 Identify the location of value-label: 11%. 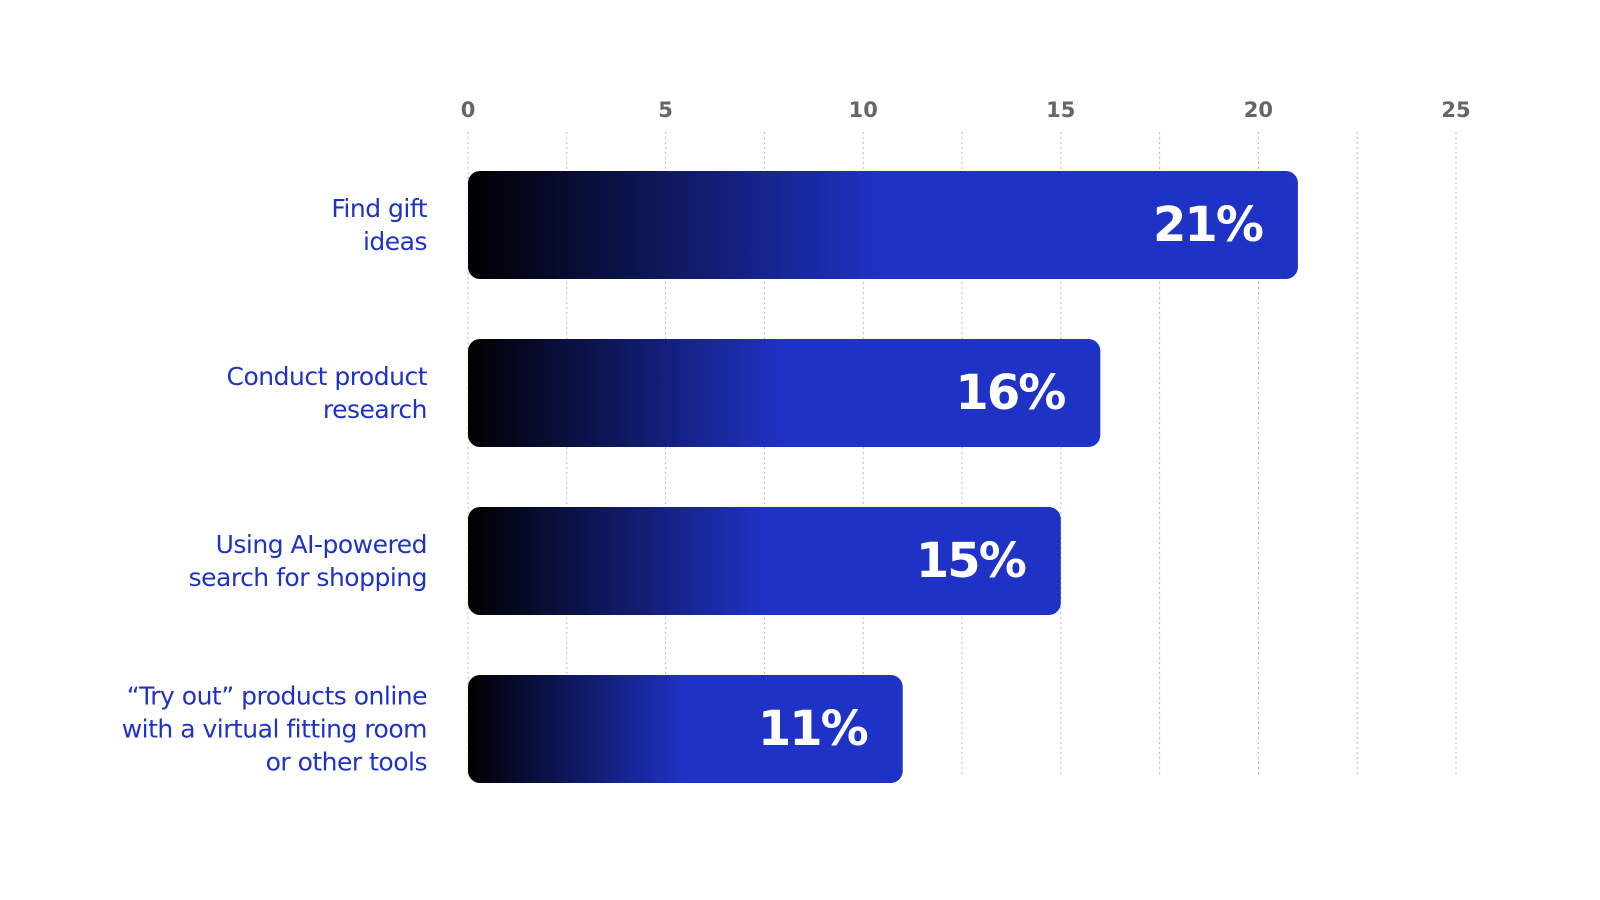
(813, 729).